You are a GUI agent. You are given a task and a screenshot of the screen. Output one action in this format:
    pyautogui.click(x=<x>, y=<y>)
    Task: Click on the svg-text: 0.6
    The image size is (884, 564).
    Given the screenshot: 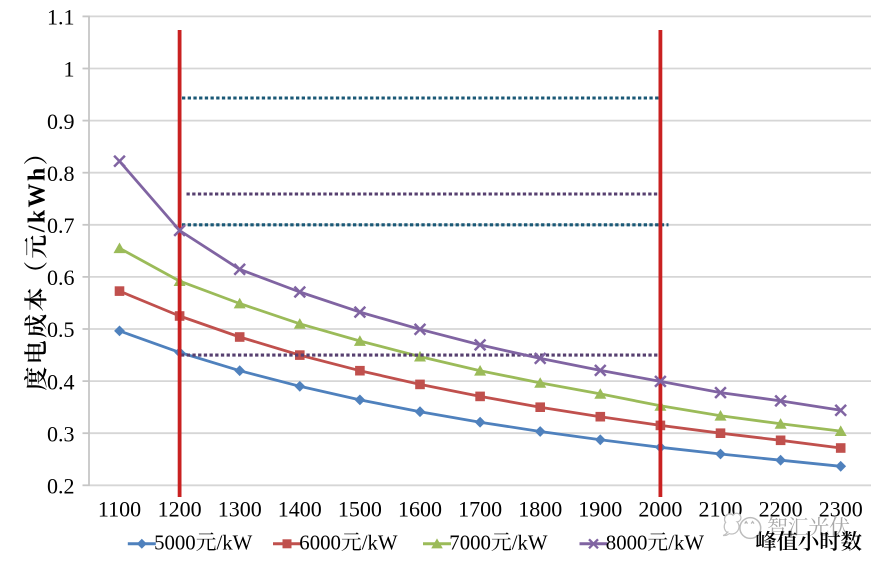 What is the action you would take?
    pyautogui.click(x=61, y=277)
    